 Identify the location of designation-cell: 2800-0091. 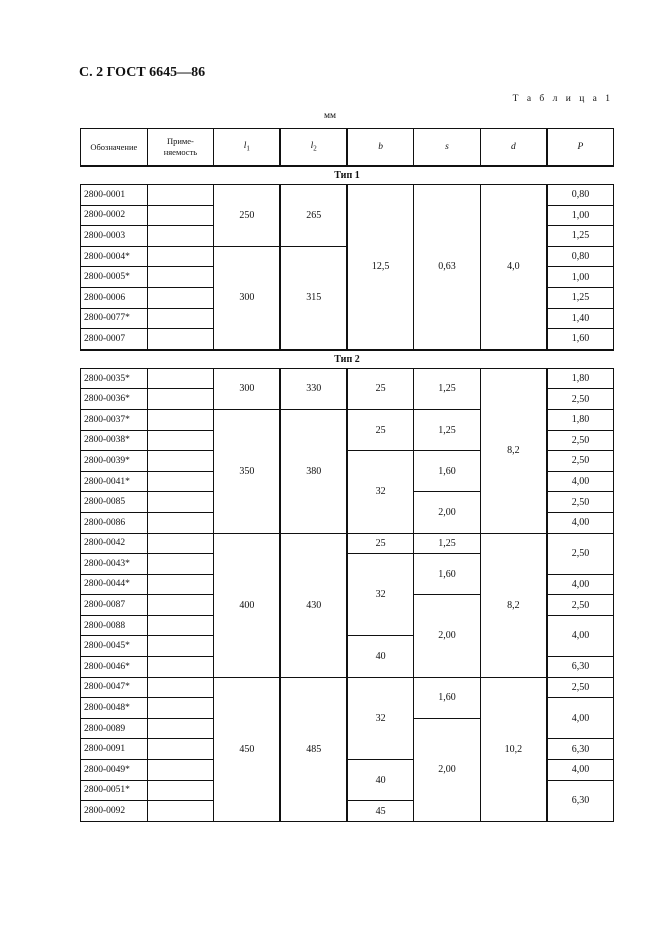
(114, 749).